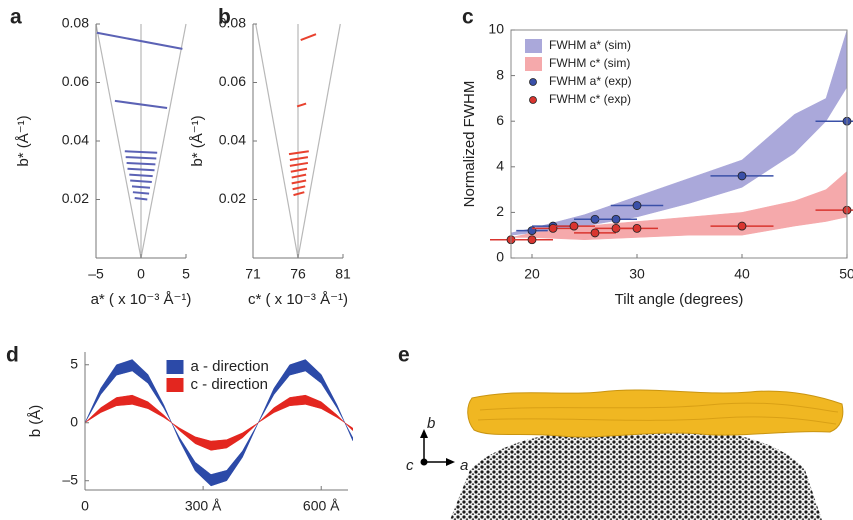  What do you see at coordinates (469, 144) in the screenshot?
I see `y-axis-title: Normalized FWHM` at bounding box center [469, 144].